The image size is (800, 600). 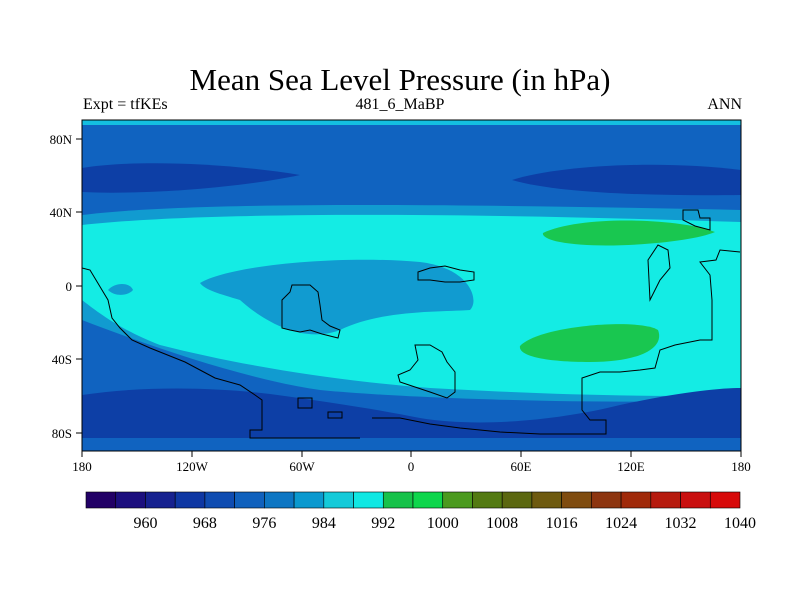 I want to click on coast-mideast, so click(x=446, y=274).